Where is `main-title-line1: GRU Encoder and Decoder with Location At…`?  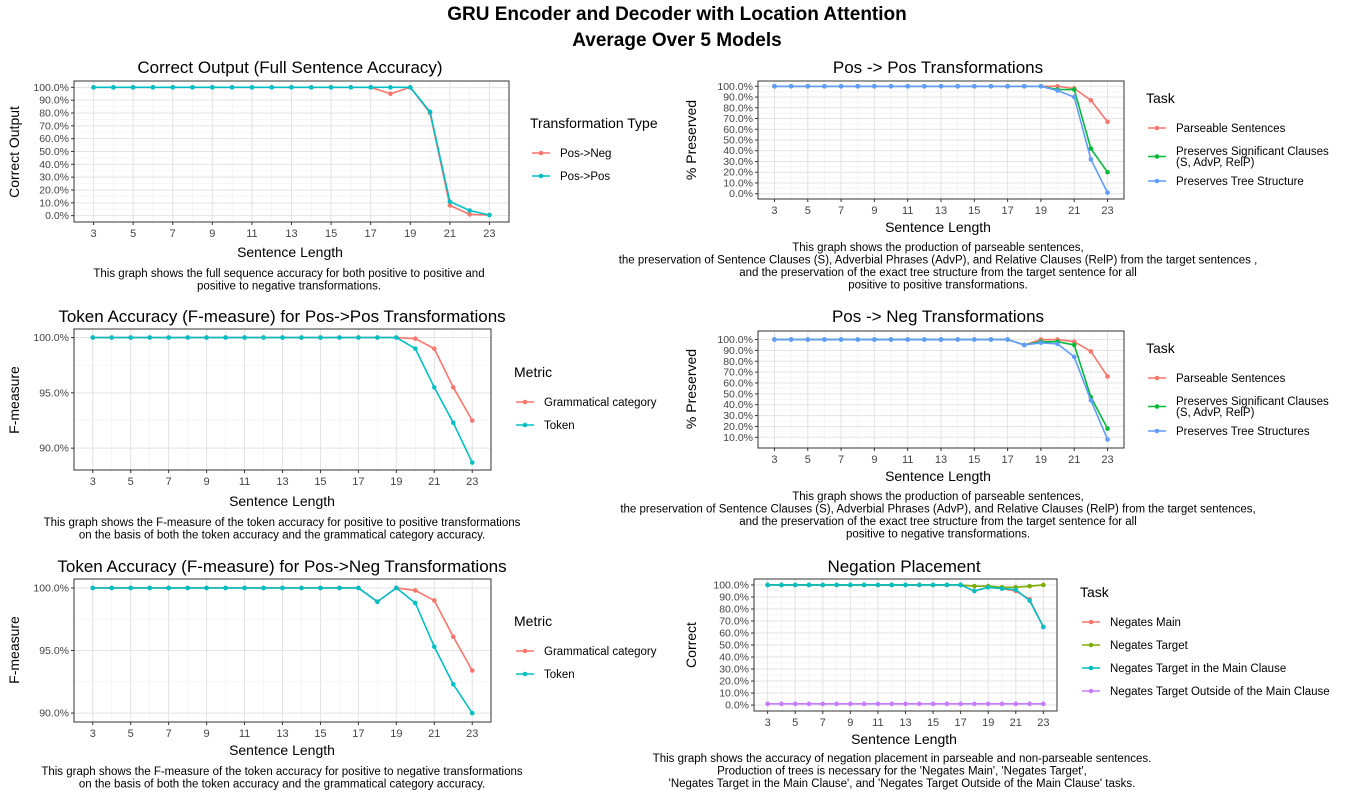
main-title-line1: GRU Encoder and Decoder with Location At… is located at coordinates (677, 14).